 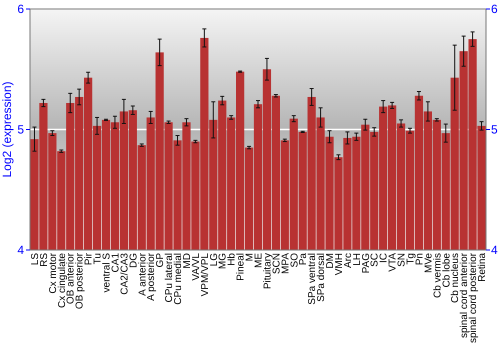 I want to click on x-tick-label: LS, so click(x=35, y=259).